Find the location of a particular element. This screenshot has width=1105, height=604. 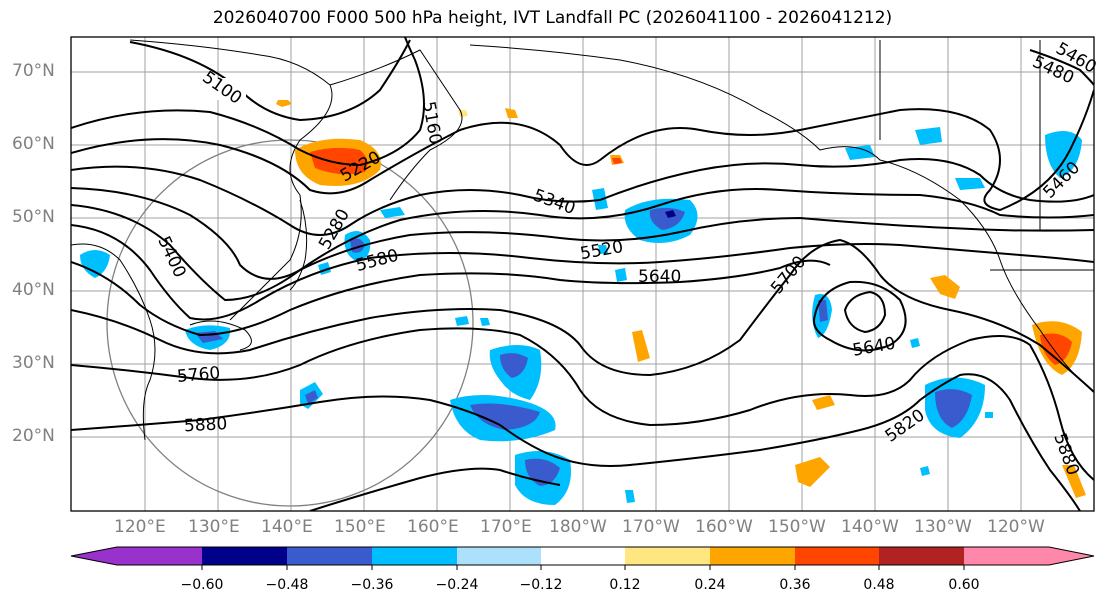

lon-label: 130°E is located at coordinates (214, 527).